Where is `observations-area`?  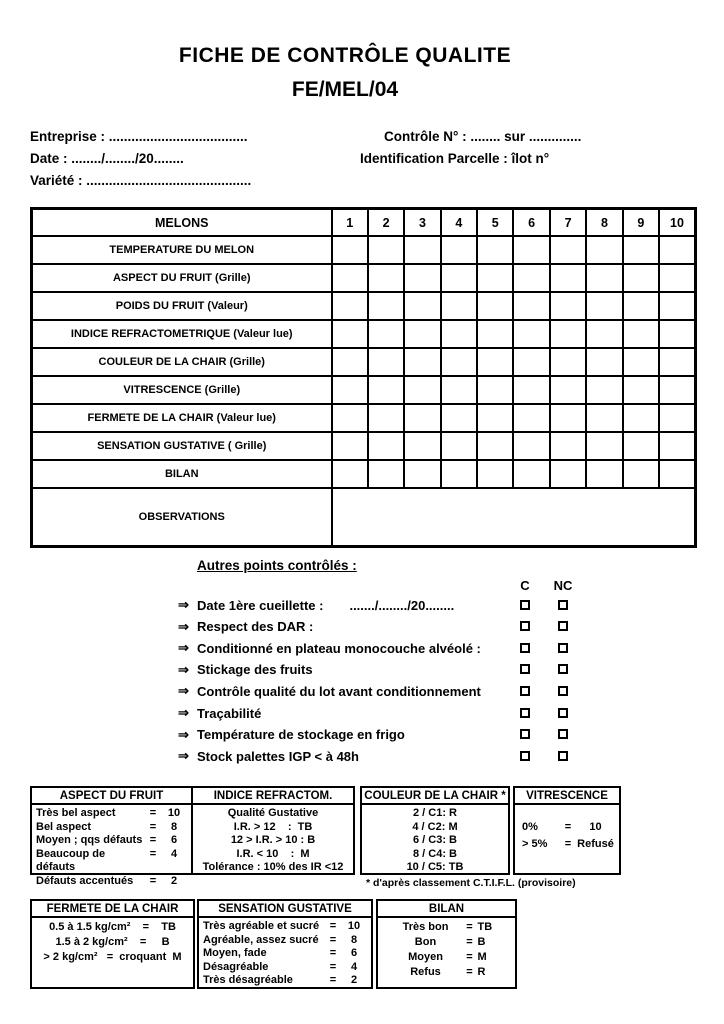 observations-area is located at coordinates (513, 517).